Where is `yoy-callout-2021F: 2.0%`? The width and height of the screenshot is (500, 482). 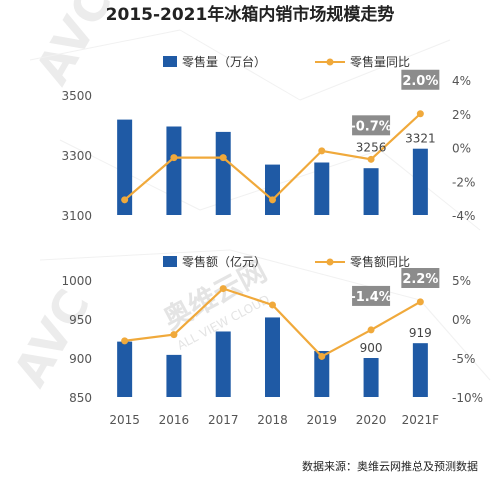 yoy-callout-2021F: 2.0% is located at coordinates (420, 79).